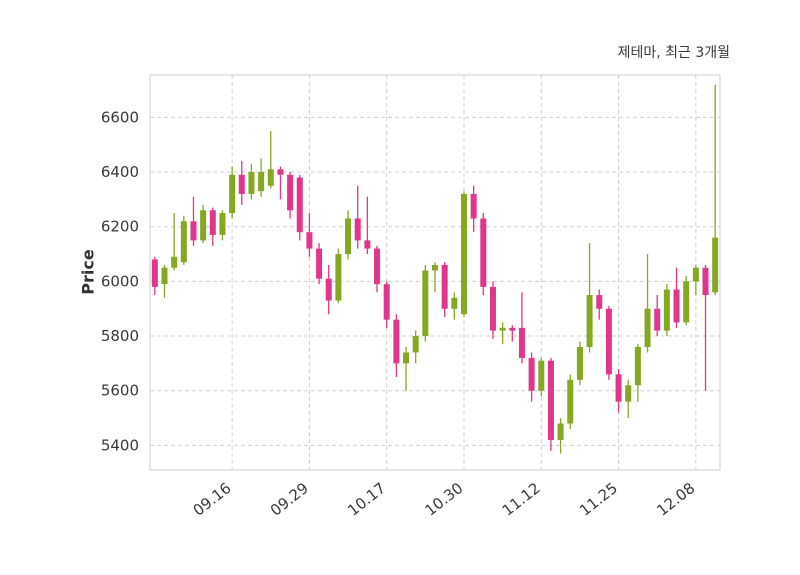 This screenshot has height=575, width=800. I want to click on x-tick-label: 10.30, so click(444, 499).